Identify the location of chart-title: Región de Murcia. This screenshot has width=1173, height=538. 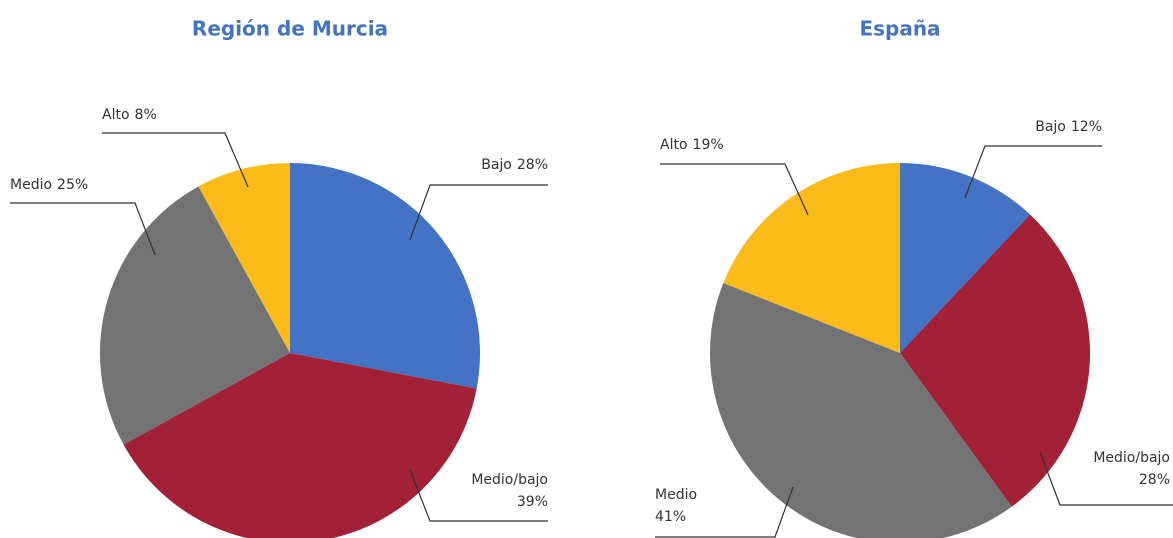
(290, 29).